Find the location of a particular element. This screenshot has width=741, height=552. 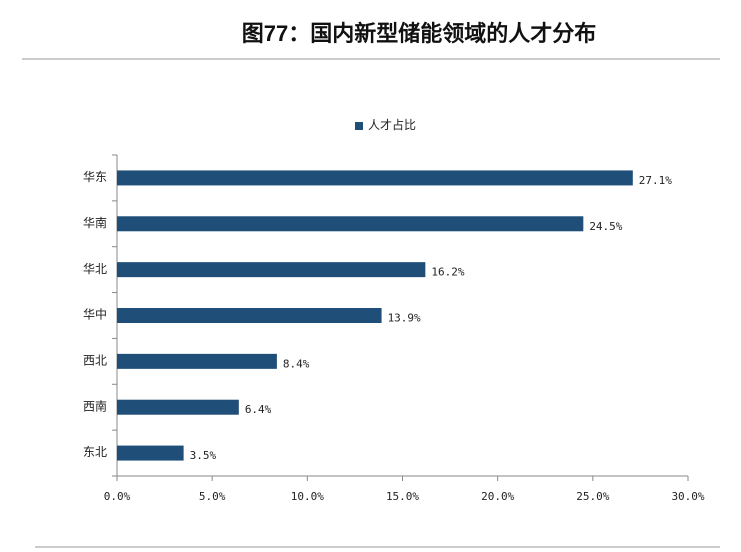

value-label: 16.2% is located at coordinates (447, 272).